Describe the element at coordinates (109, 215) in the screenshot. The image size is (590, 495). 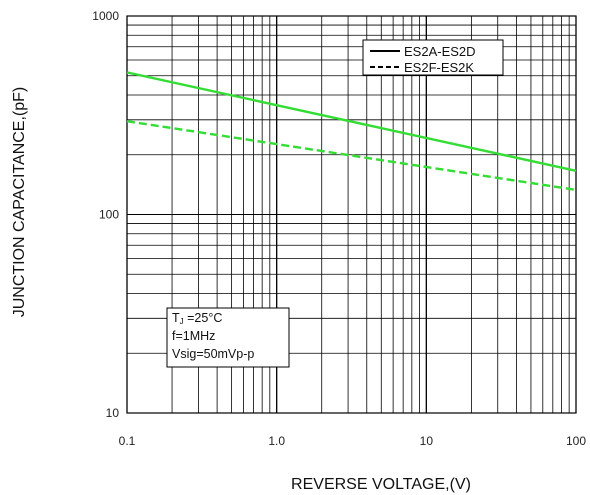
I see `y-tick-label: 100` at that location.